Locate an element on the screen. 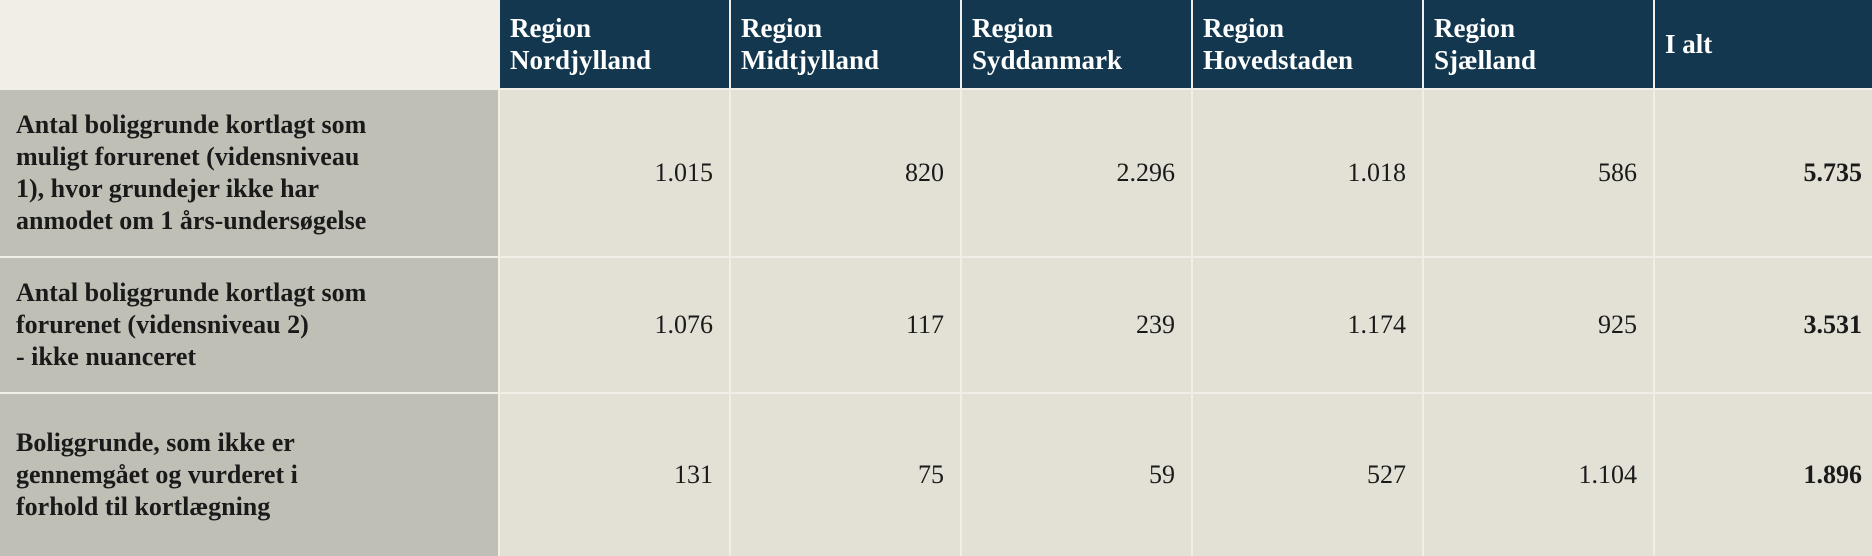  table-cell: 527 is located at coordinates (1307, 475).